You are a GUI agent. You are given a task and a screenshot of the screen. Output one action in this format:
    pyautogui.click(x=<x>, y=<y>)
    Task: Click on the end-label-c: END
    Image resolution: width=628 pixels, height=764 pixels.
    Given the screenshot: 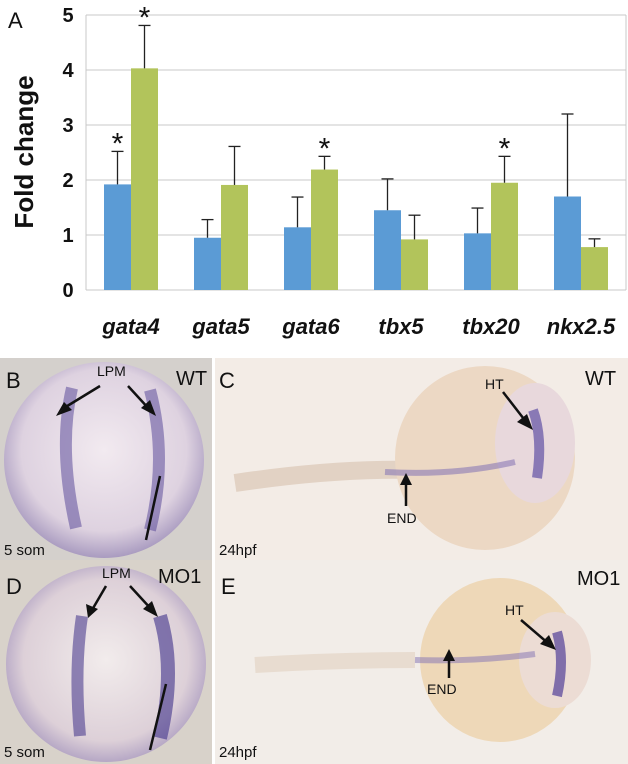 What is the action you would take?
    pyautogui.click(x=402, y=518)
    